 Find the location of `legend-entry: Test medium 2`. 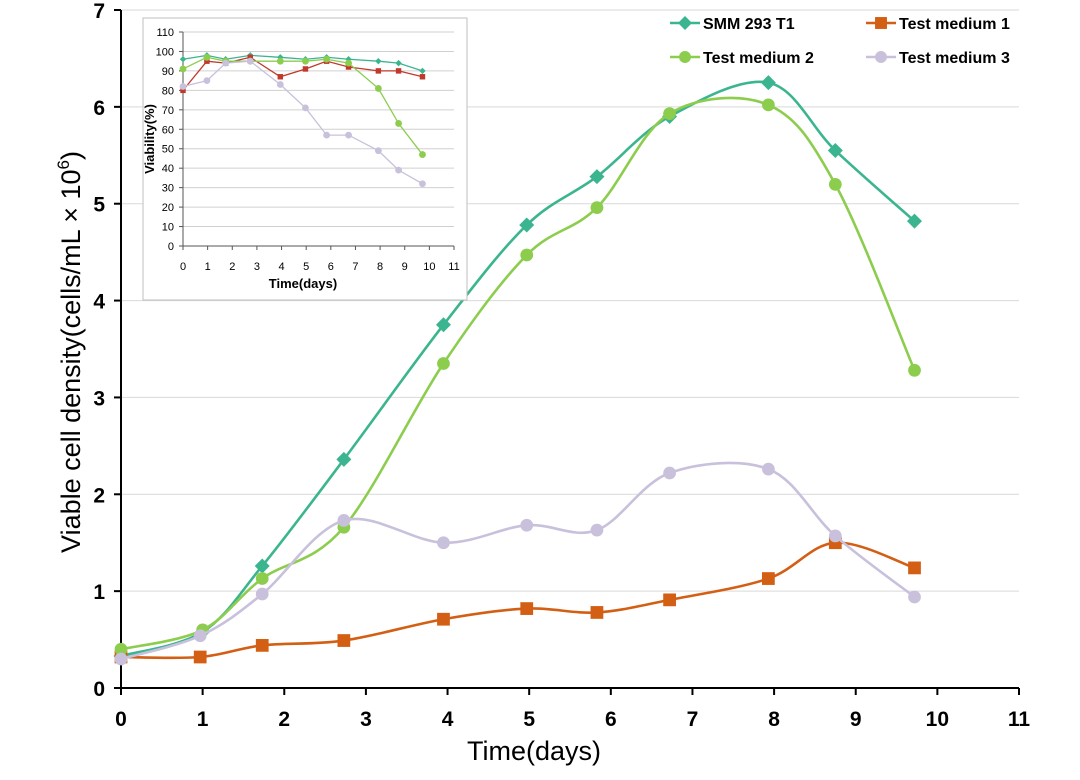

legend-entry: Test medium 2 is located at coordinates (742, 58).